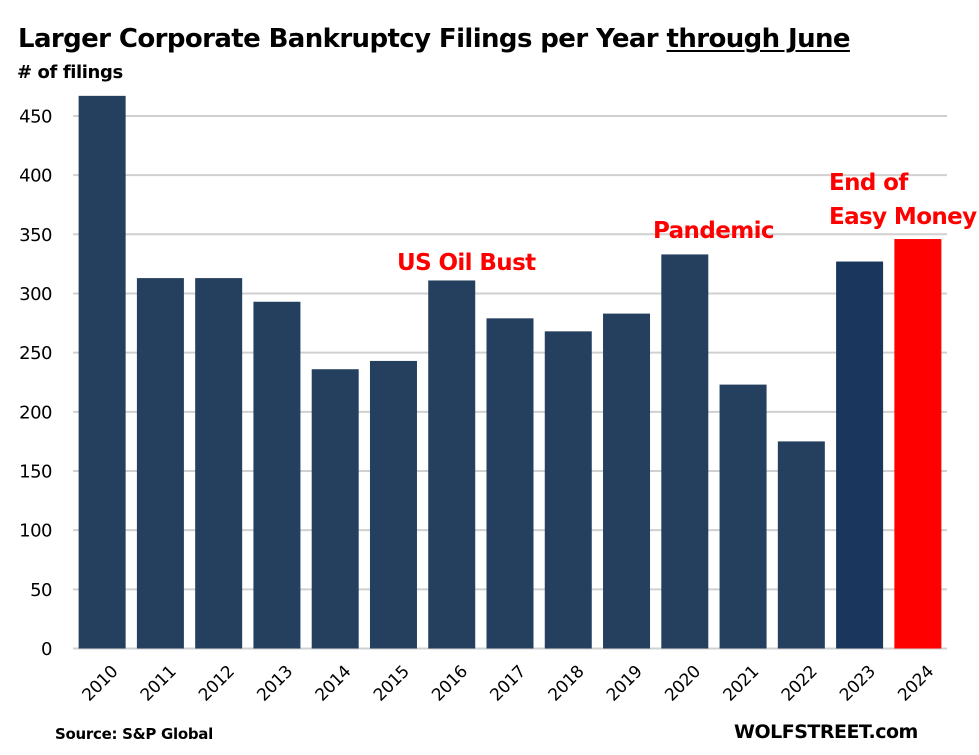 The height and width of the screenshot is (755, 979). What do you see at coordinates (625, 684) in the screenshot?
I see `x-tick-label: 2019` at bounding box center [625, 684].